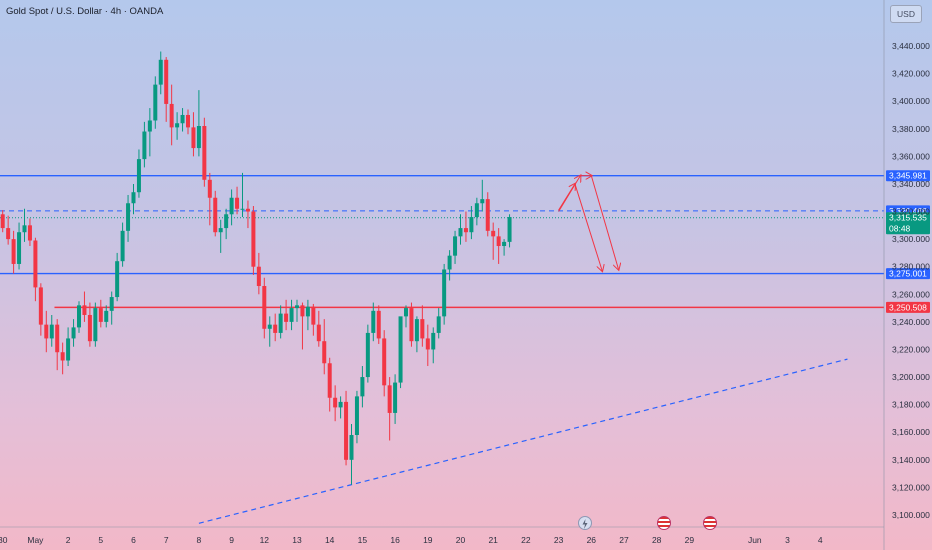 Image resolution: width=932 pixels, height=550 pixels. What do you see at coordinates (657, 540) in the screenshot?
I see `x-tick-label: 28` at bounding box center [657, 540].